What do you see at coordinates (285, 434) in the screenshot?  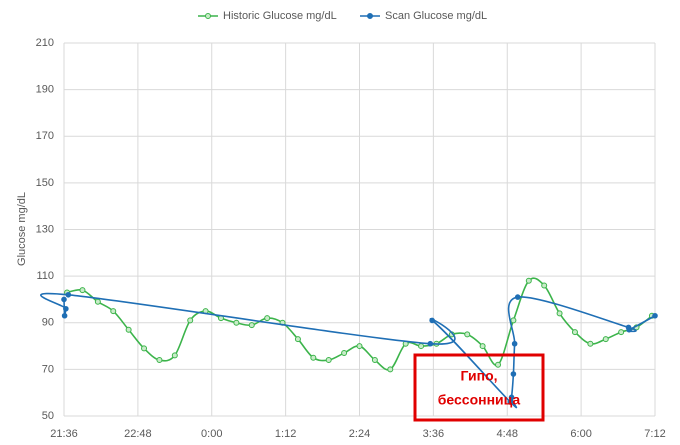 I see `x-tick-label: 1:12` at bounding box center [285, 434].